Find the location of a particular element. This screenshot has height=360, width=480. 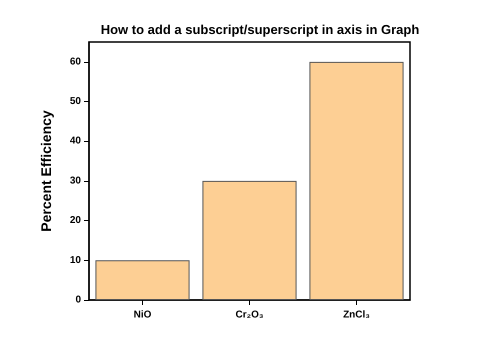

y-tick-label: 30 is located at coordinates (76, 180).